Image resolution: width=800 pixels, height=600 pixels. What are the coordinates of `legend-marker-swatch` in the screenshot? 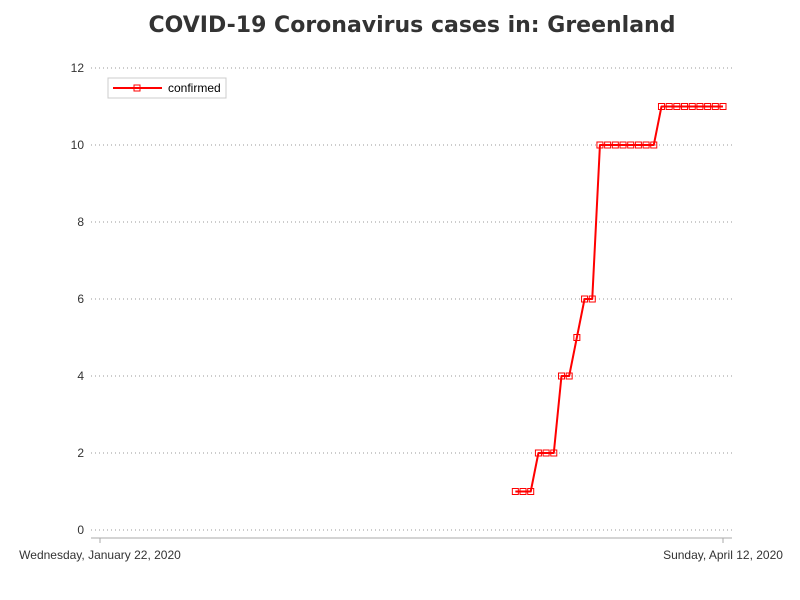 It's located at (137, 88).